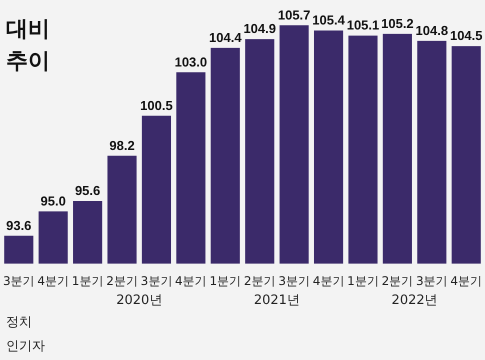  I want to click on text: 추이, so click(28, 62).